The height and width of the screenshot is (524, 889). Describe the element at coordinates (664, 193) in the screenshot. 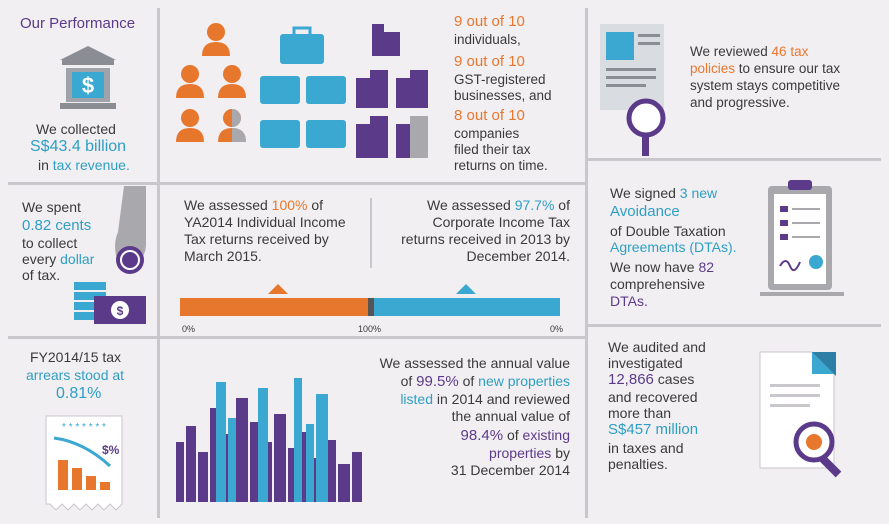

I see `dta-line1: We signed 3 new` at that location.